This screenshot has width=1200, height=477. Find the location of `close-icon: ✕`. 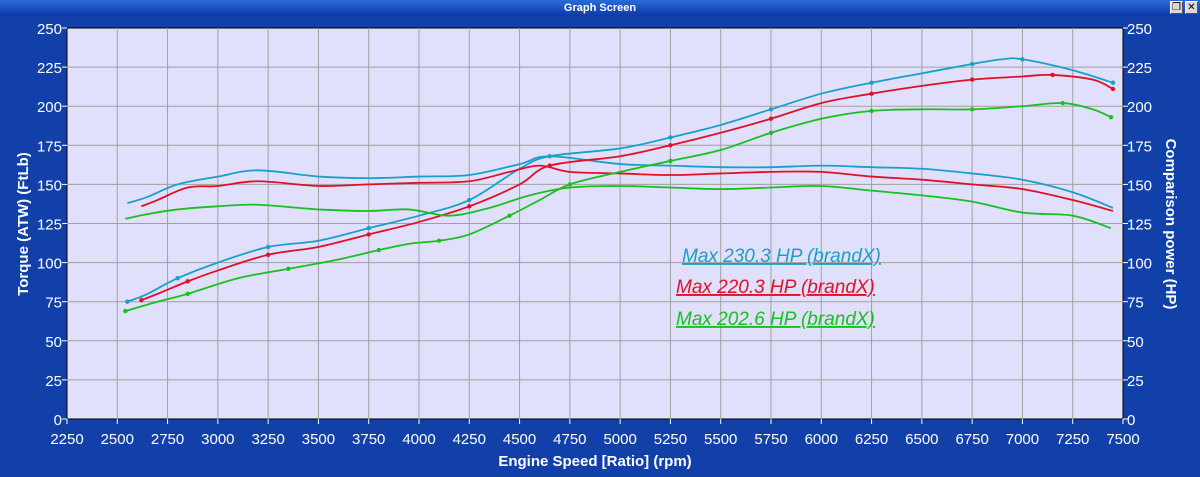

close-icon: ✕ is located at coordinates (1191, 7).